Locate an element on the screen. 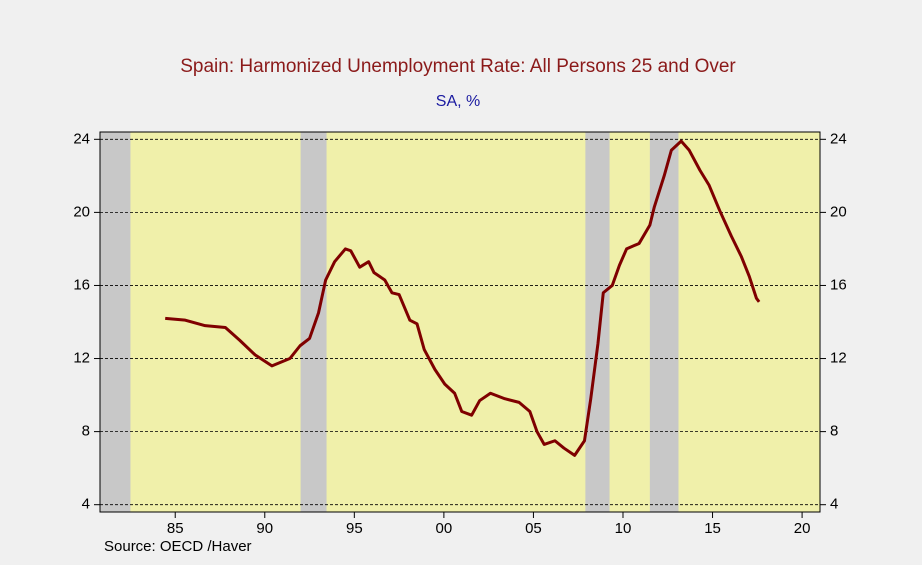 The width and height of the screenshot is (922, 565). x-tick-label: 15 is located at coordinates (712, 528).